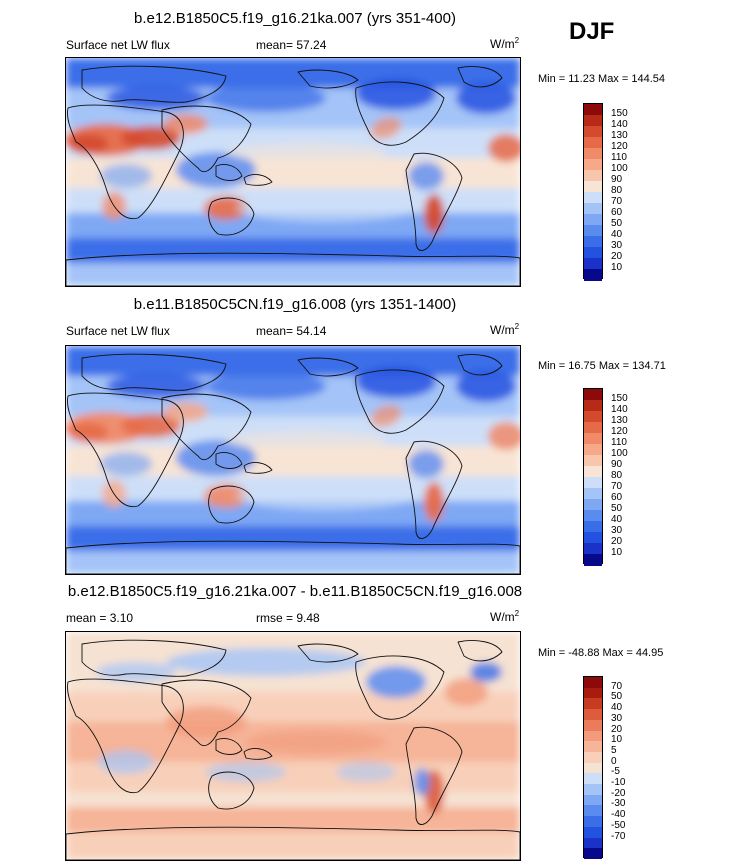 This screenshot has height=866, width=733. I want to click on panel1-units: W/m2, so click(504, 43).